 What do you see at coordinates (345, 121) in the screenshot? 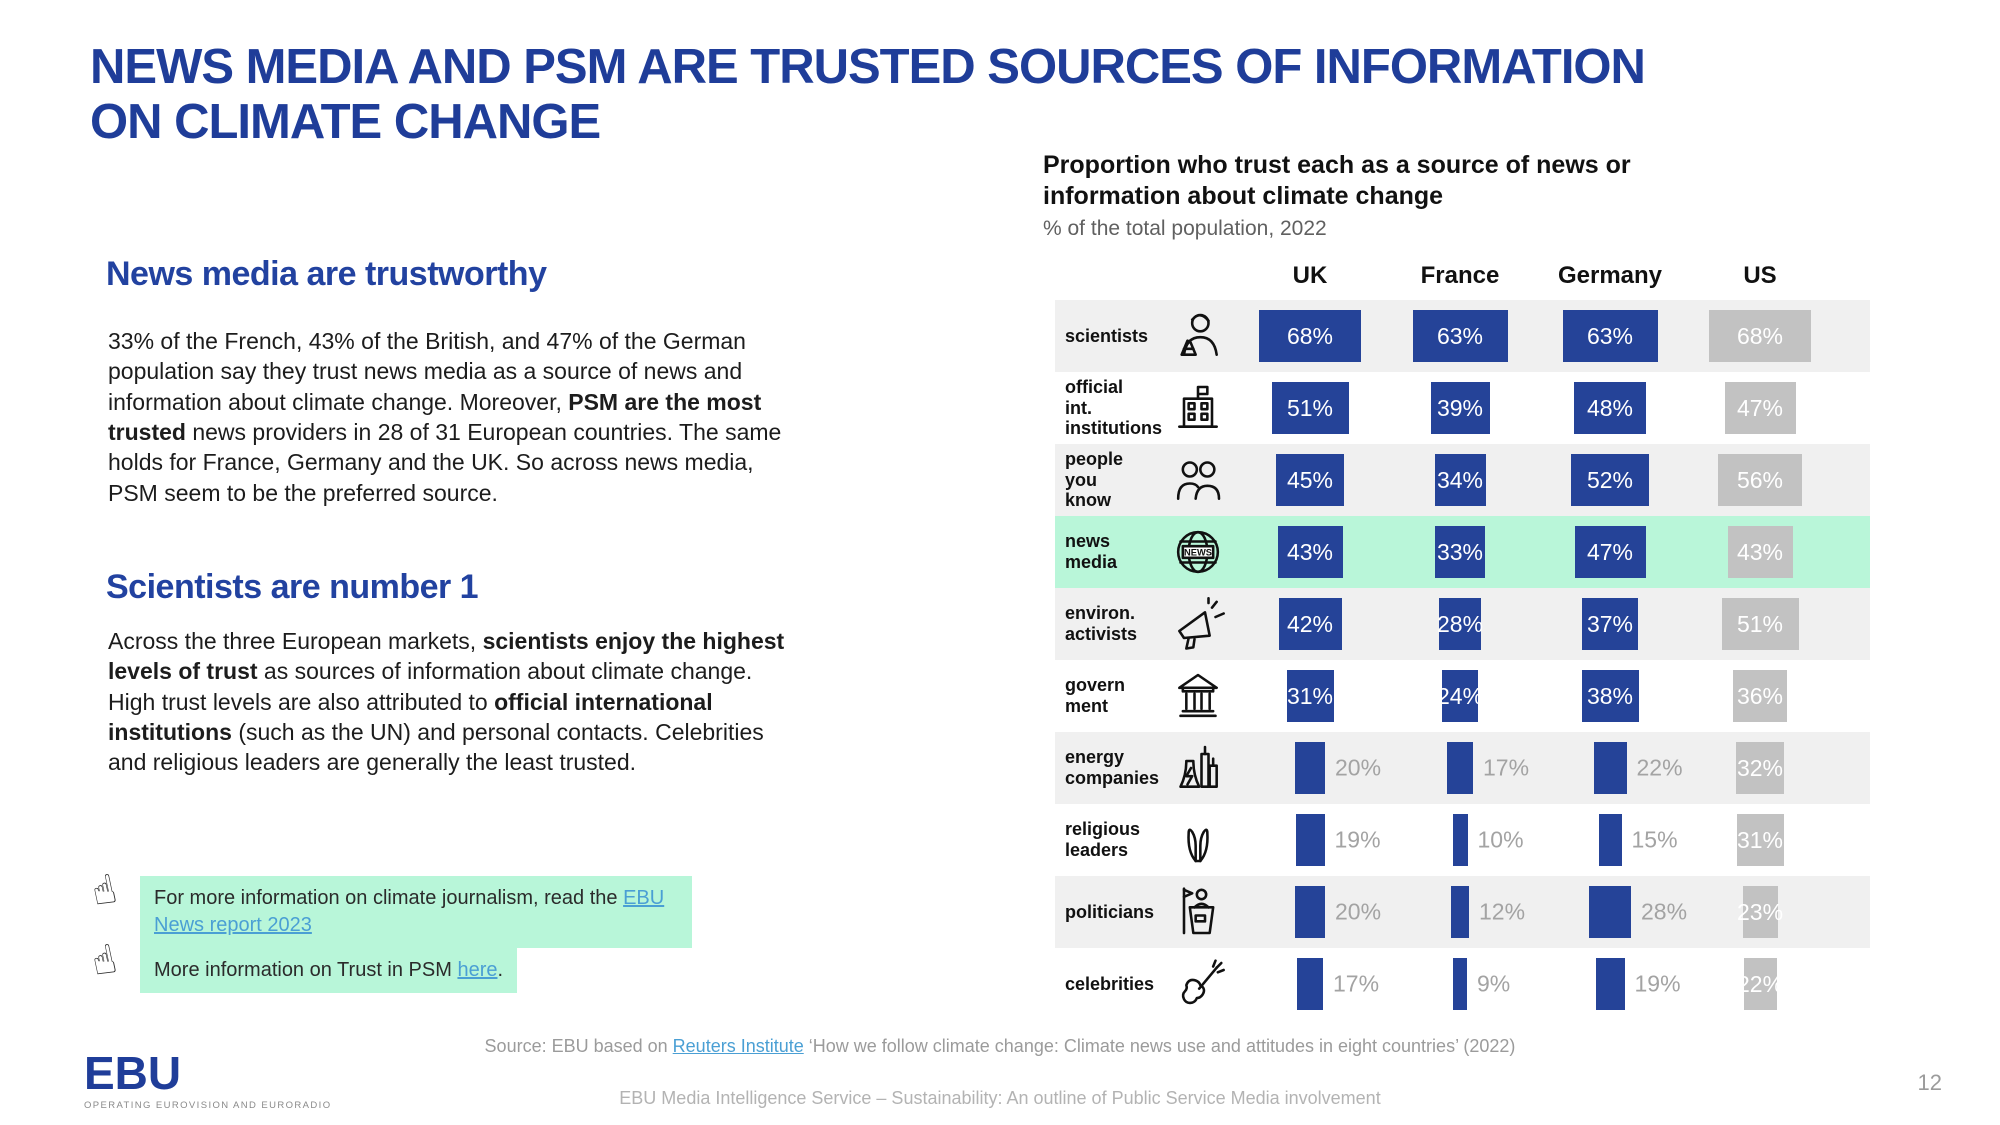
I see `page-title-line2: ON CLIMATE CHANGE` at bounding box center [345, 121].